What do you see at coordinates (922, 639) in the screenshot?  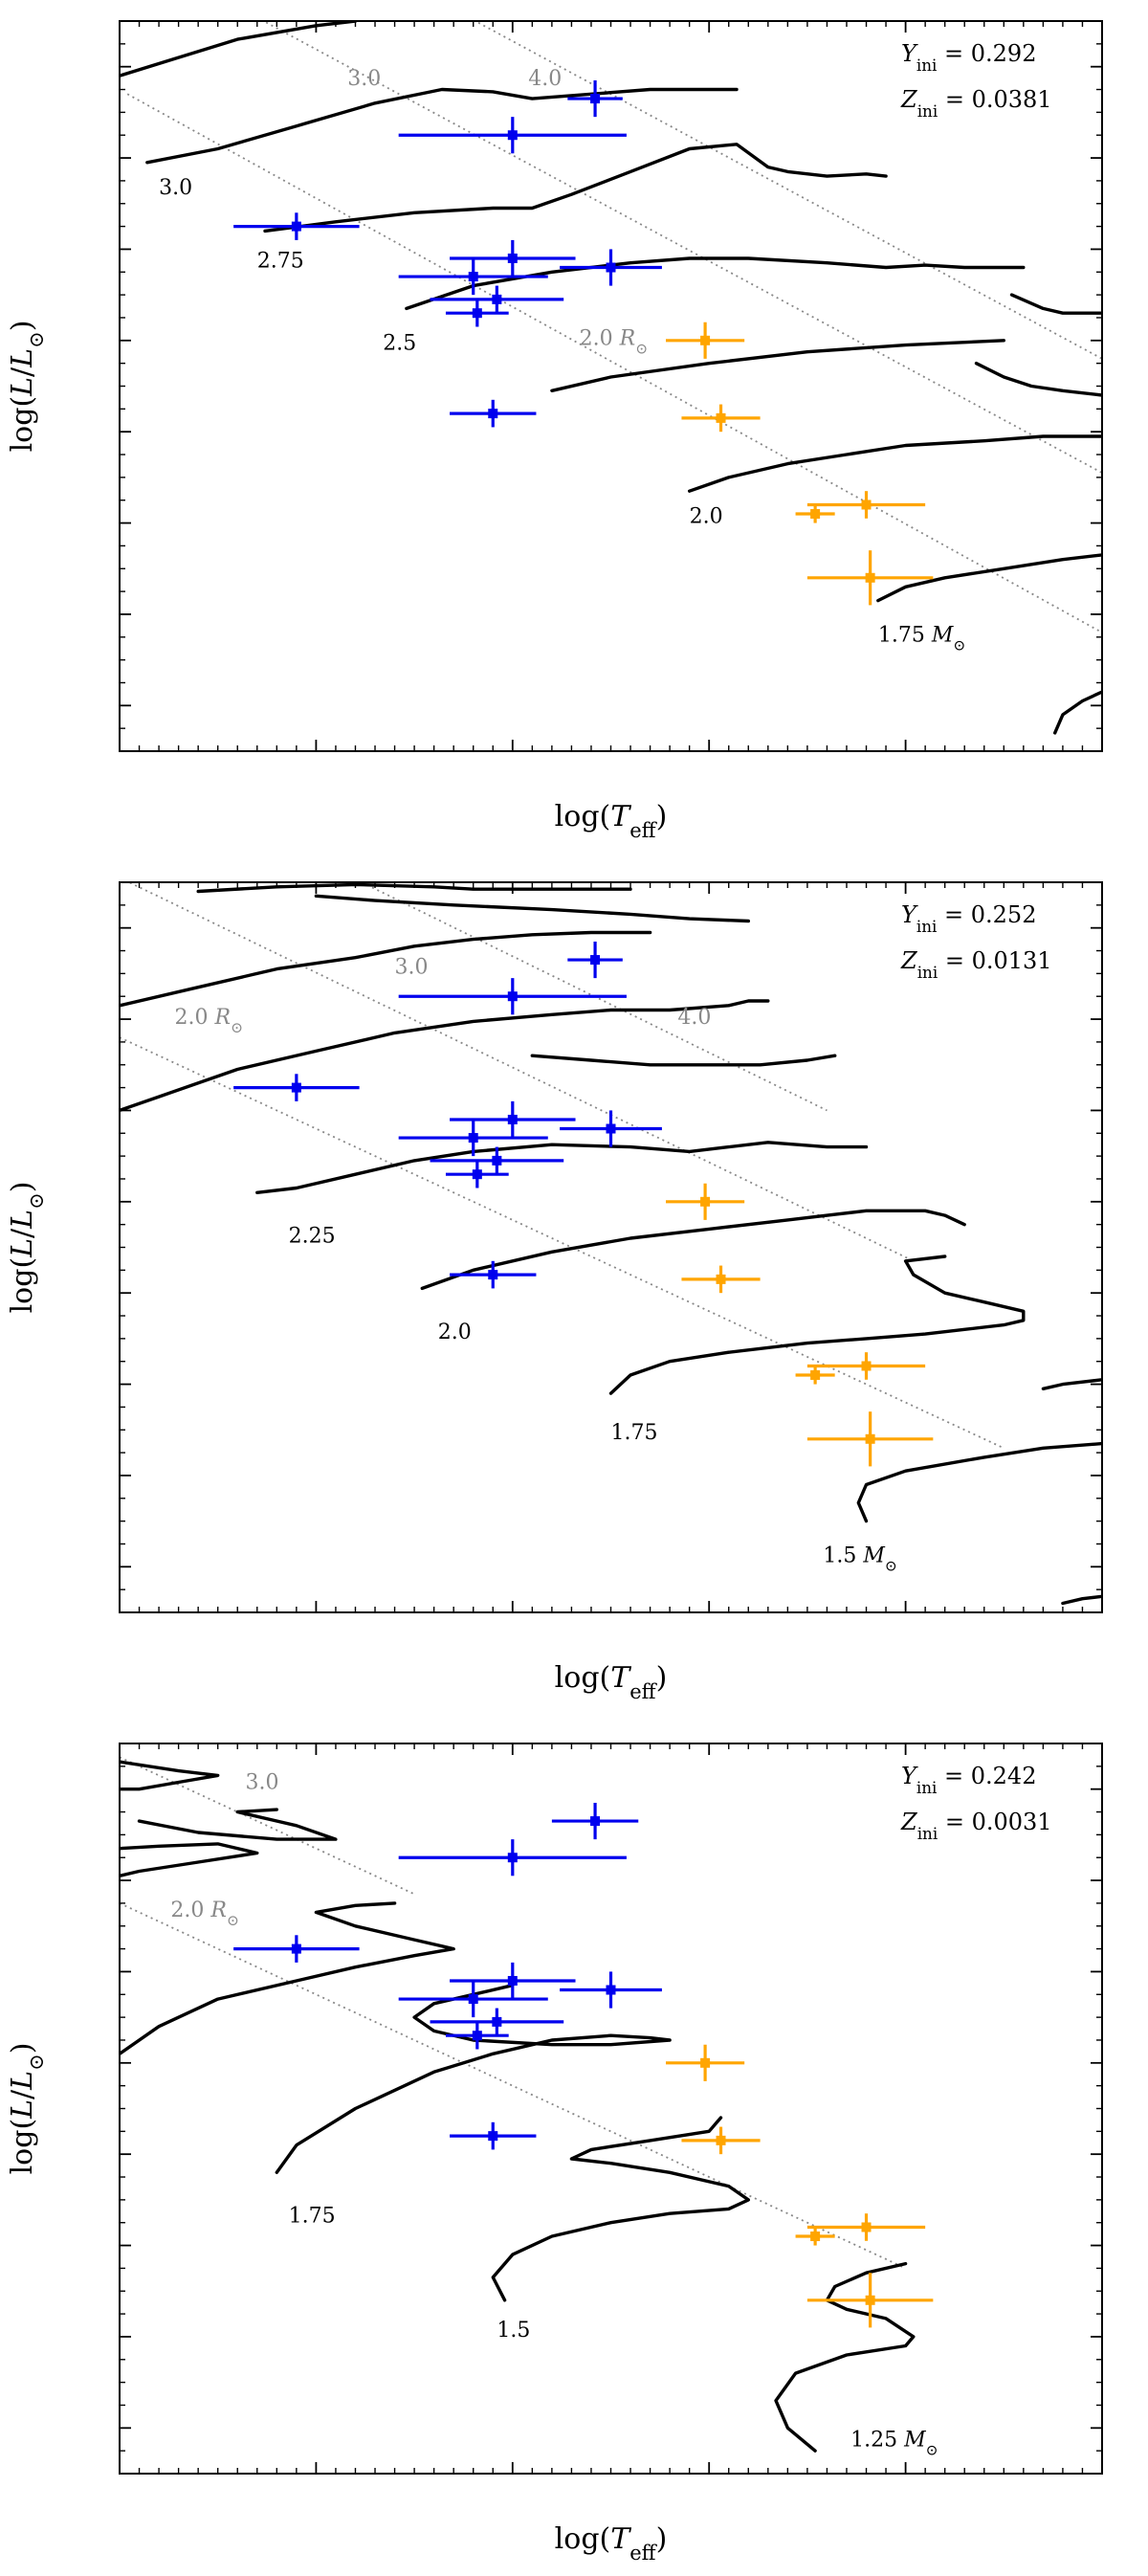 I see `track-label: 1.75 M⊙` at bounding box center [922, 639].